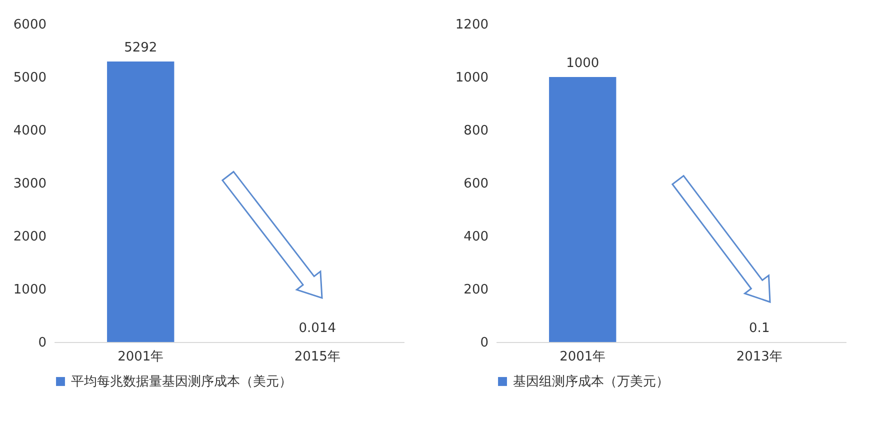  I want to click on data-label: 0.1, so click(759, 328).